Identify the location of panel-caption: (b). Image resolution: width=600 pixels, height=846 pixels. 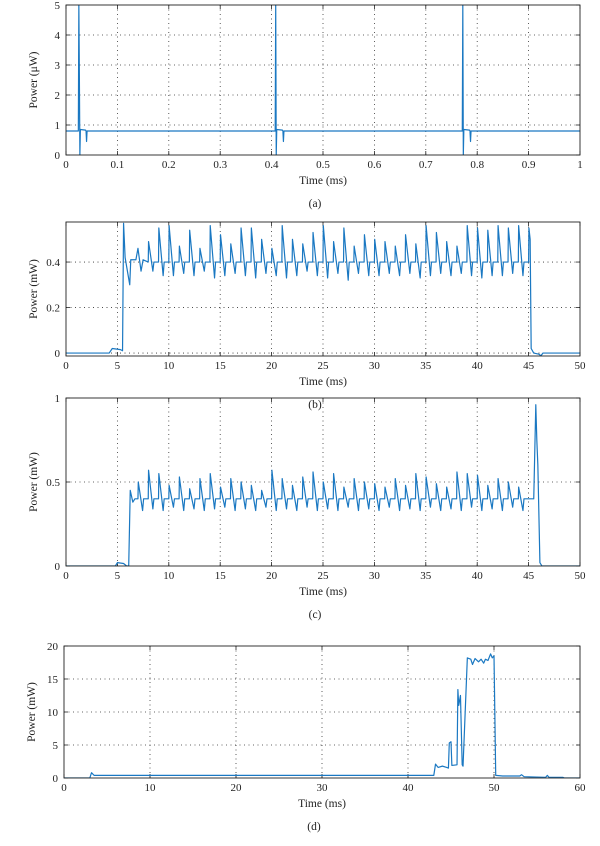
(315, 405).